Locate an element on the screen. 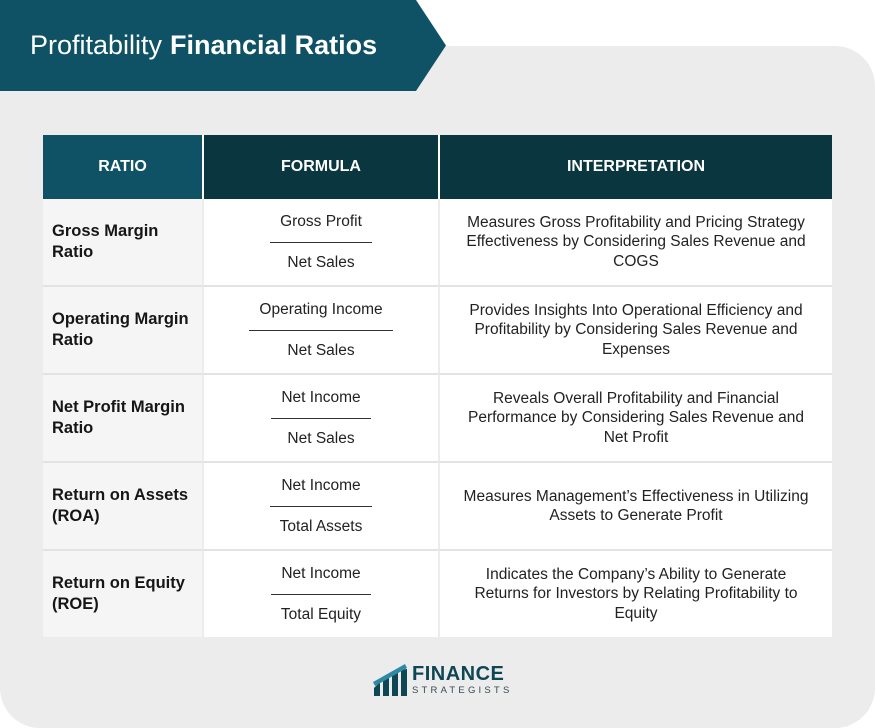  column-header-ratio: RATIO is located at coordinates (122, 167).